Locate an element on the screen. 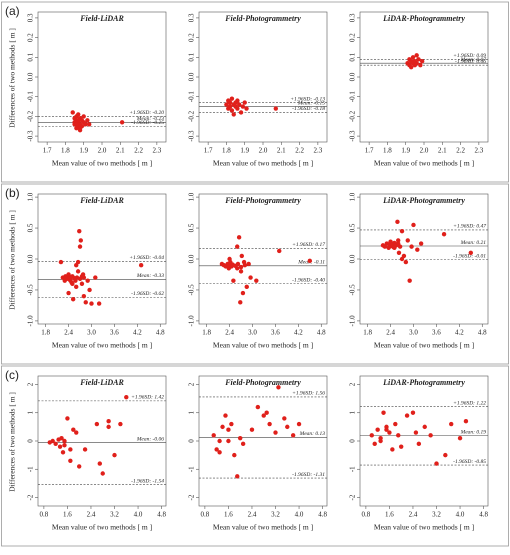 The width and height of the screenshot is (510, 555). reference-label: +1.96SD: -0.04 is located at coordinates (146, 257).